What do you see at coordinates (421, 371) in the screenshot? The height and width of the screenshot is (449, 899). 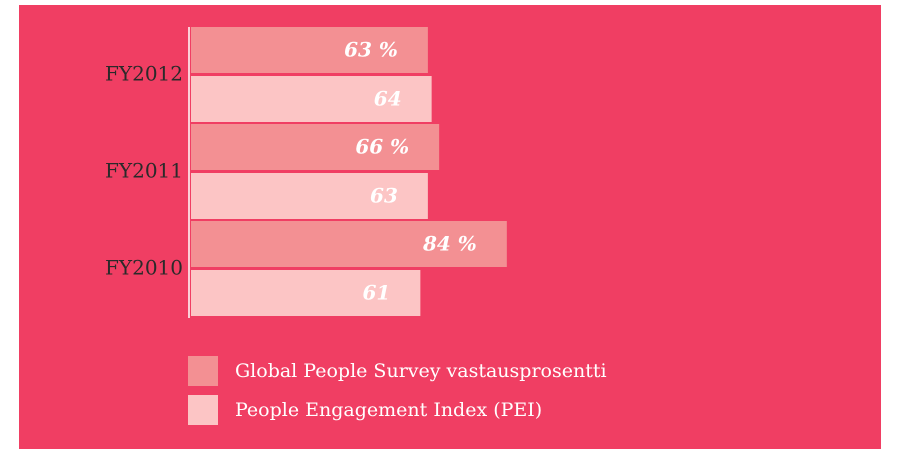 I see `legend-label: Global People Survey vastausprosentti` at bounding box center [421, 371].